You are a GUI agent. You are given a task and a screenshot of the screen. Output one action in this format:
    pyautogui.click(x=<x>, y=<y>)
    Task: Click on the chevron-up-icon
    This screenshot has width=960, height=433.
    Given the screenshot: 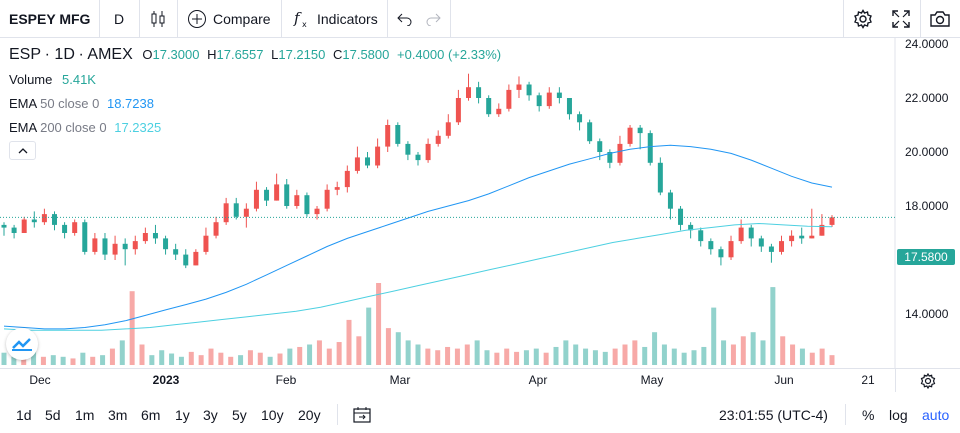 What is the action you would take?
    pyautogui.click(x=22, y=150)
    